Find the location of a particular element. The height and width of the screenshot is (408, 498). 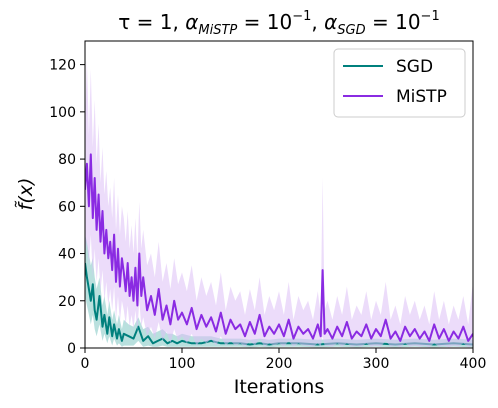

title-eq-sgd: = 10 is located at coordinates (393, 22).